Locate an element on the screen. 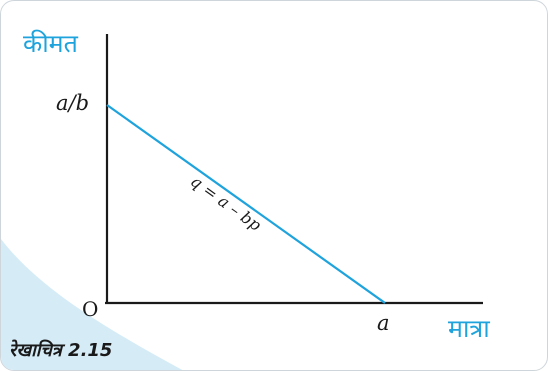  y-intercept-label: a/b is located at coordinates (73, 103).